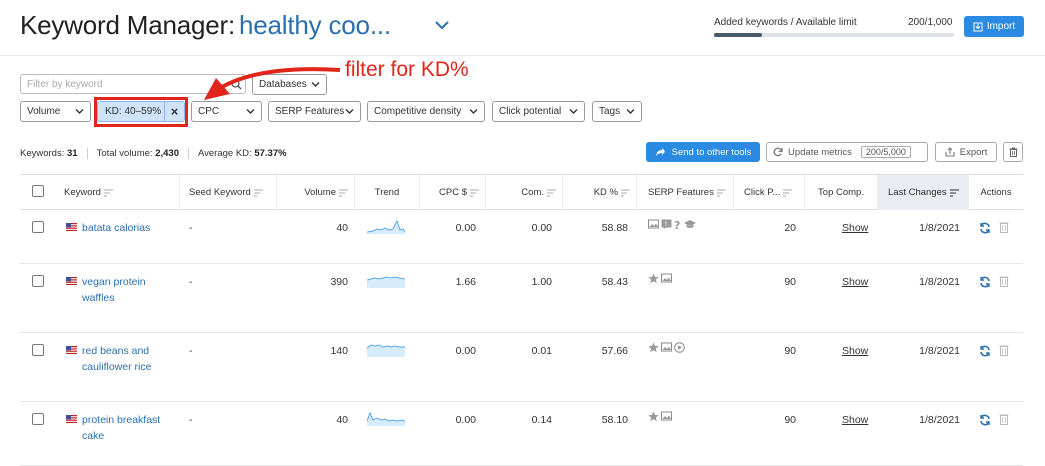  What do you see at coordinates (600, 192) in the screenshot?
I see `column-header-kd: KD %` at bounding box center [600, 192].